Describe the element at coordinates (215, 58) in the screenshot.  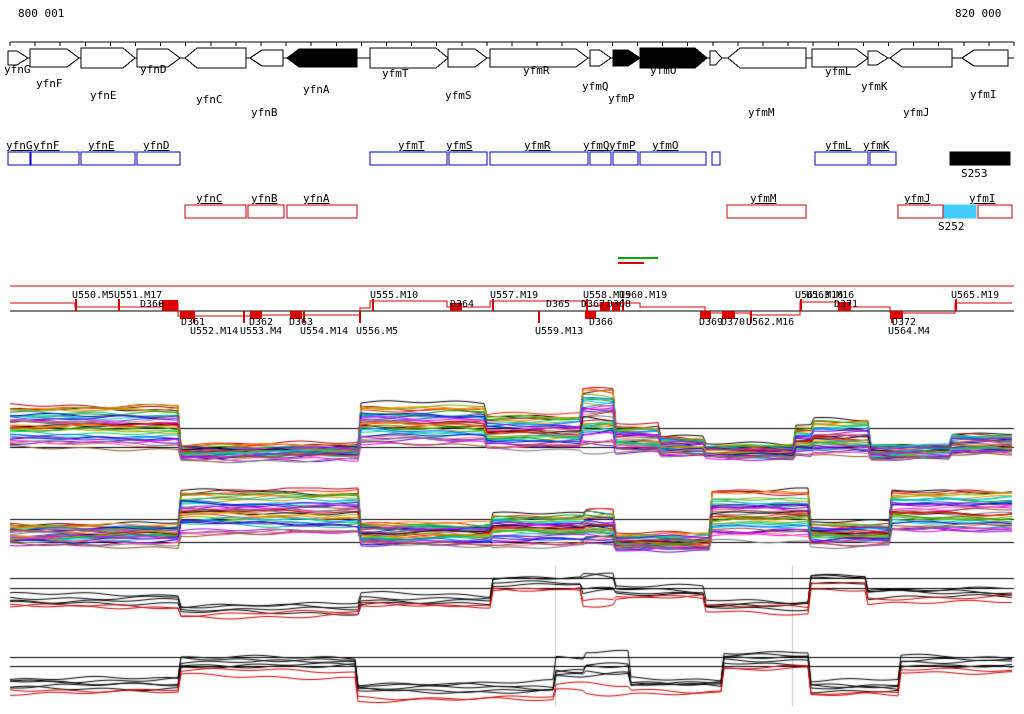
I see `gene-arrow-yfnC` at that location.